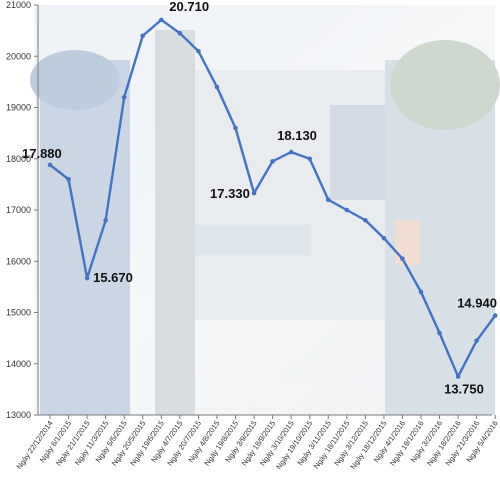 The width and height of the screenshot is (500, 482). I want to click on data-label: 17.330, so click(230, 193).